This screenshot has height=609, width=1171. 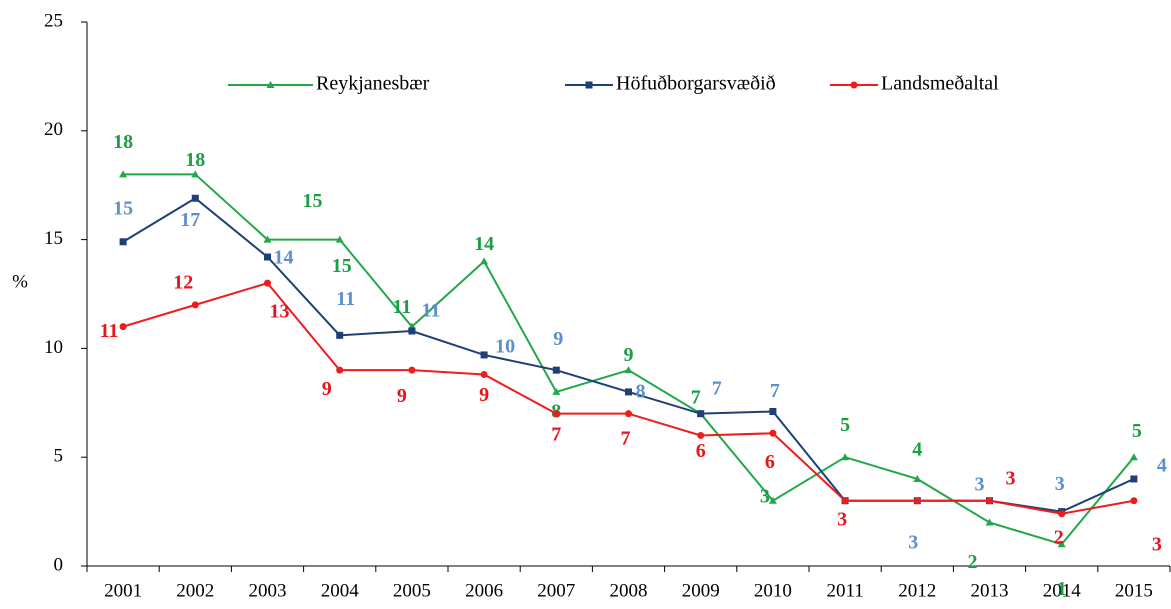 I want to click on legend-label: Höfuðborgarsvæðið, so click(x=696, y=84).